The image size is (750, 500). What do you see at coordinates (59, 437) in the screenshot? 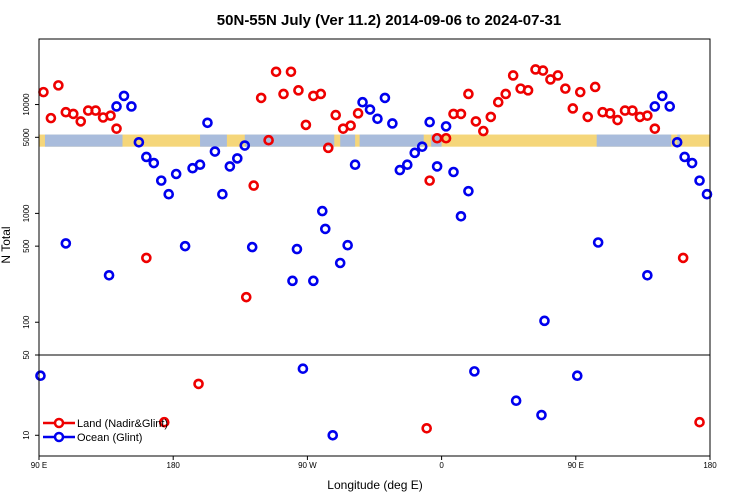
I see `legend-ocean-marker` at bounding box center [59, 437].